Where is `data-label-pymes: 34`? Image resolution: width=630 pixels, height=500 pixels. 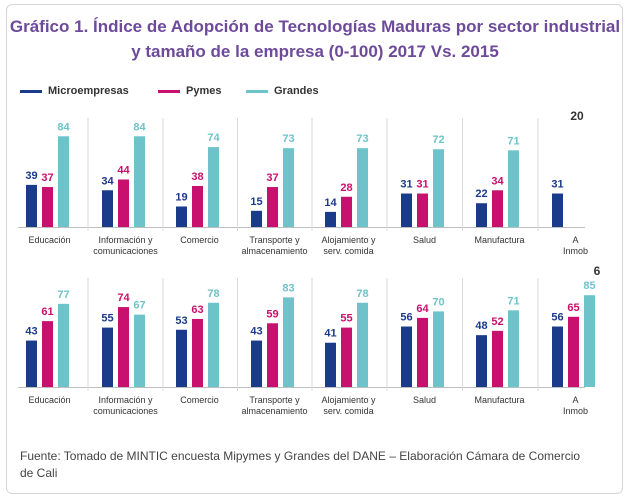
data-label-pymes: 34 is located at coordinates (497, 181).